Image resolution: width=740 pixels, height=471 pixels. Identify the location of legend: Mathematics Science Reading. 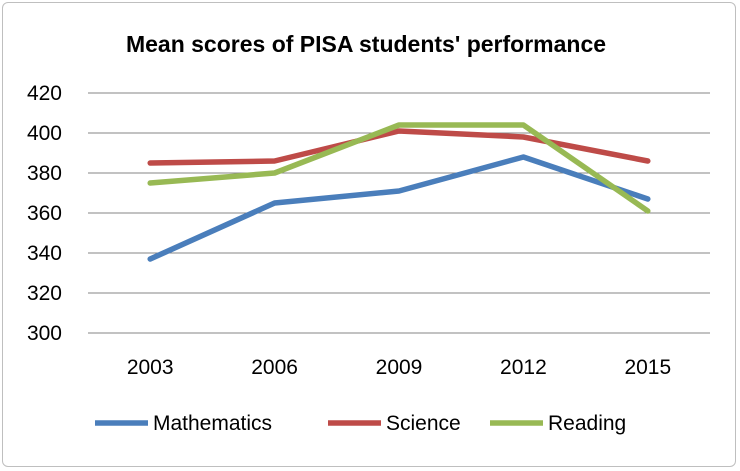
(360, 423).